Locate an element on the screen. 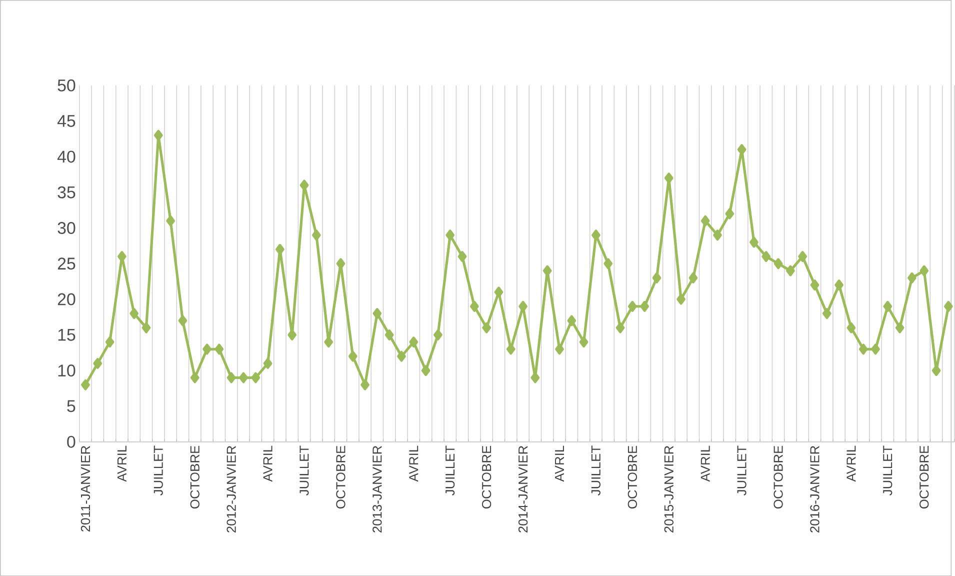 The image size is (955, 576). y-tick-label: 45 is located at coordinates (66, 121).